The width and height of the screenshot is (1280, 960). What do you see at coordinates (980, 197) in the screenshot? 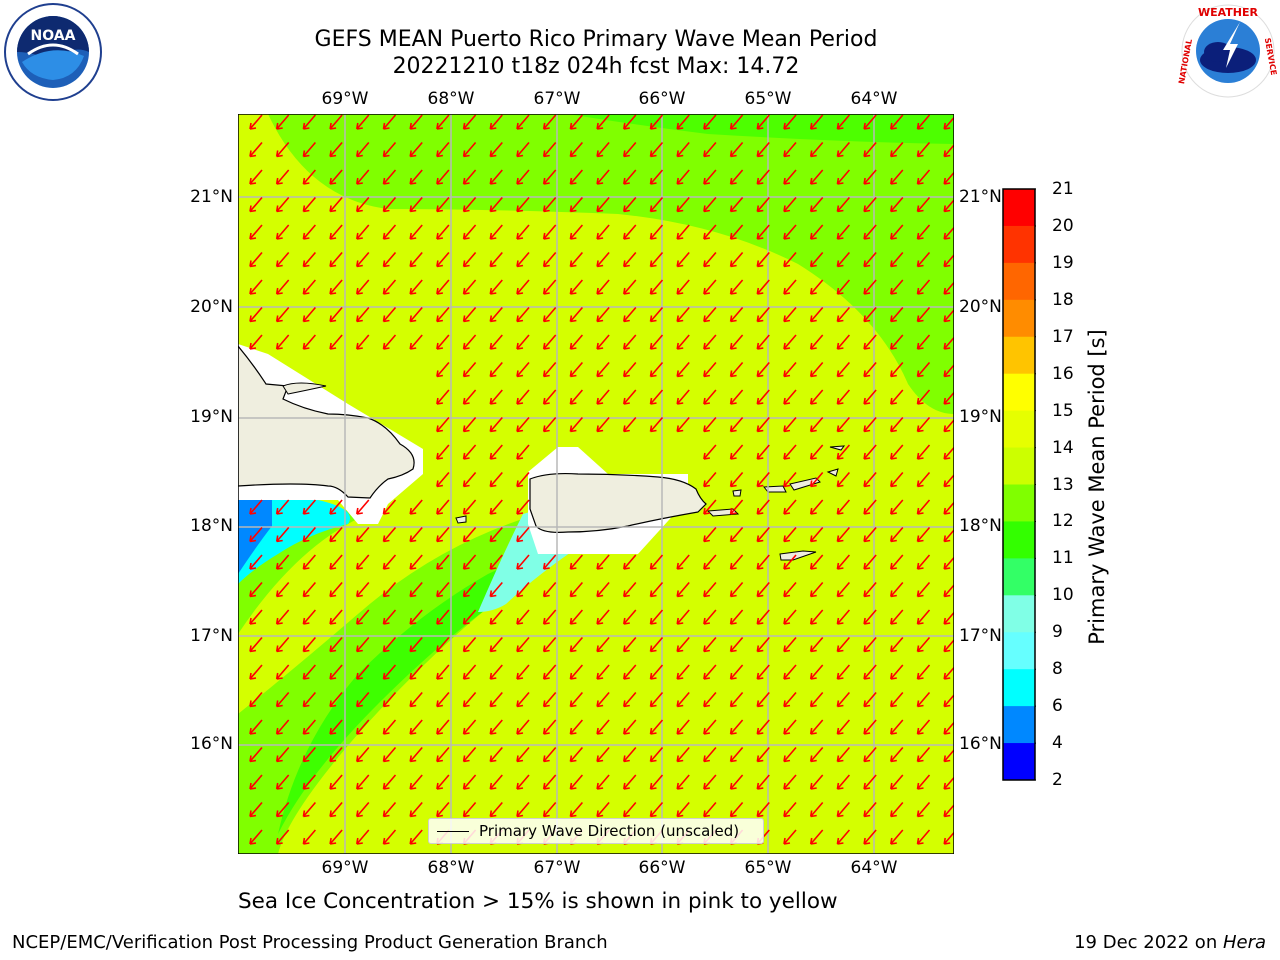
I see `lat-label-right: 21°N` at bounding box center [980, 197].